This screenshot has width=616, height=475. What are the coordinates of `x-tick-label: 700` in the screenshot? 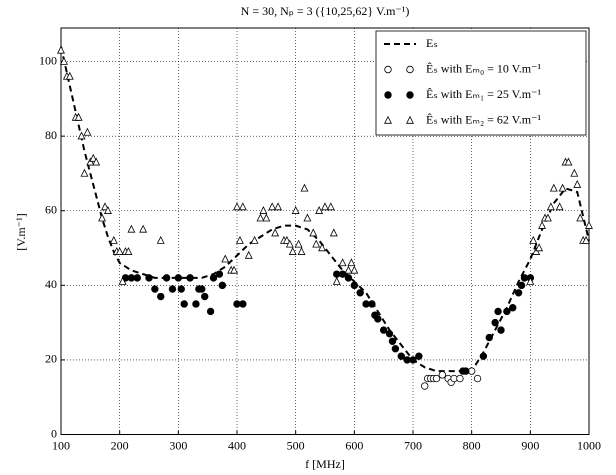 It's located at (413, 445).